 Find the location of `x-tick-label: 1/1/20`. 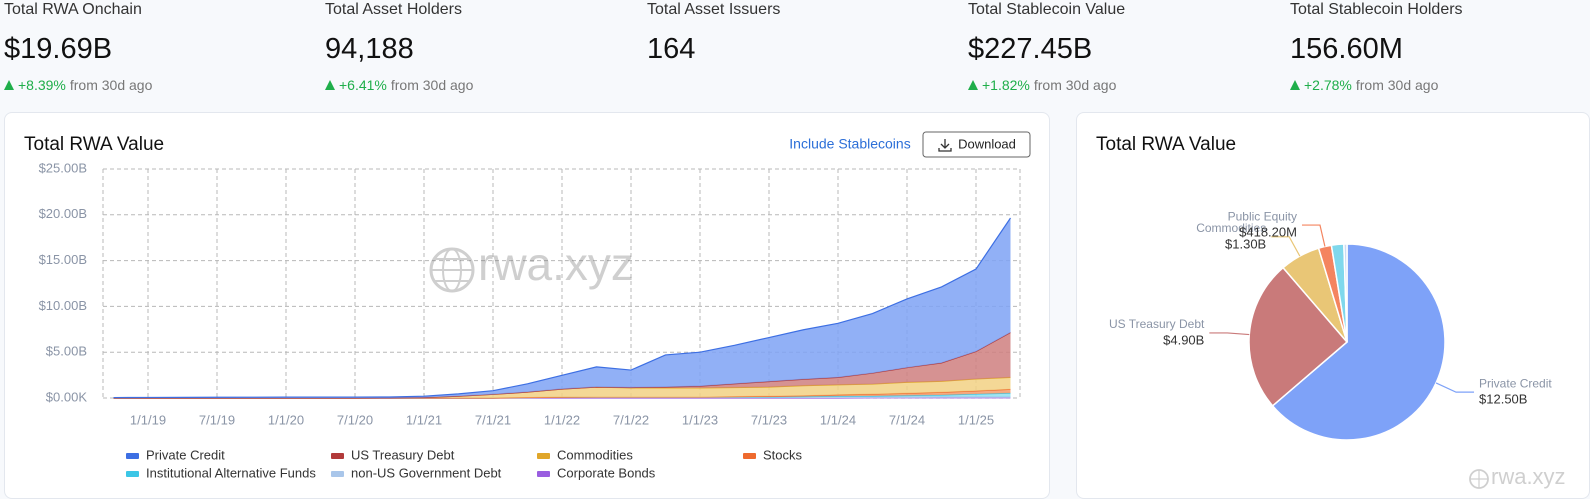

x-tick-label: 1/1/20 is located at coordinates (286, 419).